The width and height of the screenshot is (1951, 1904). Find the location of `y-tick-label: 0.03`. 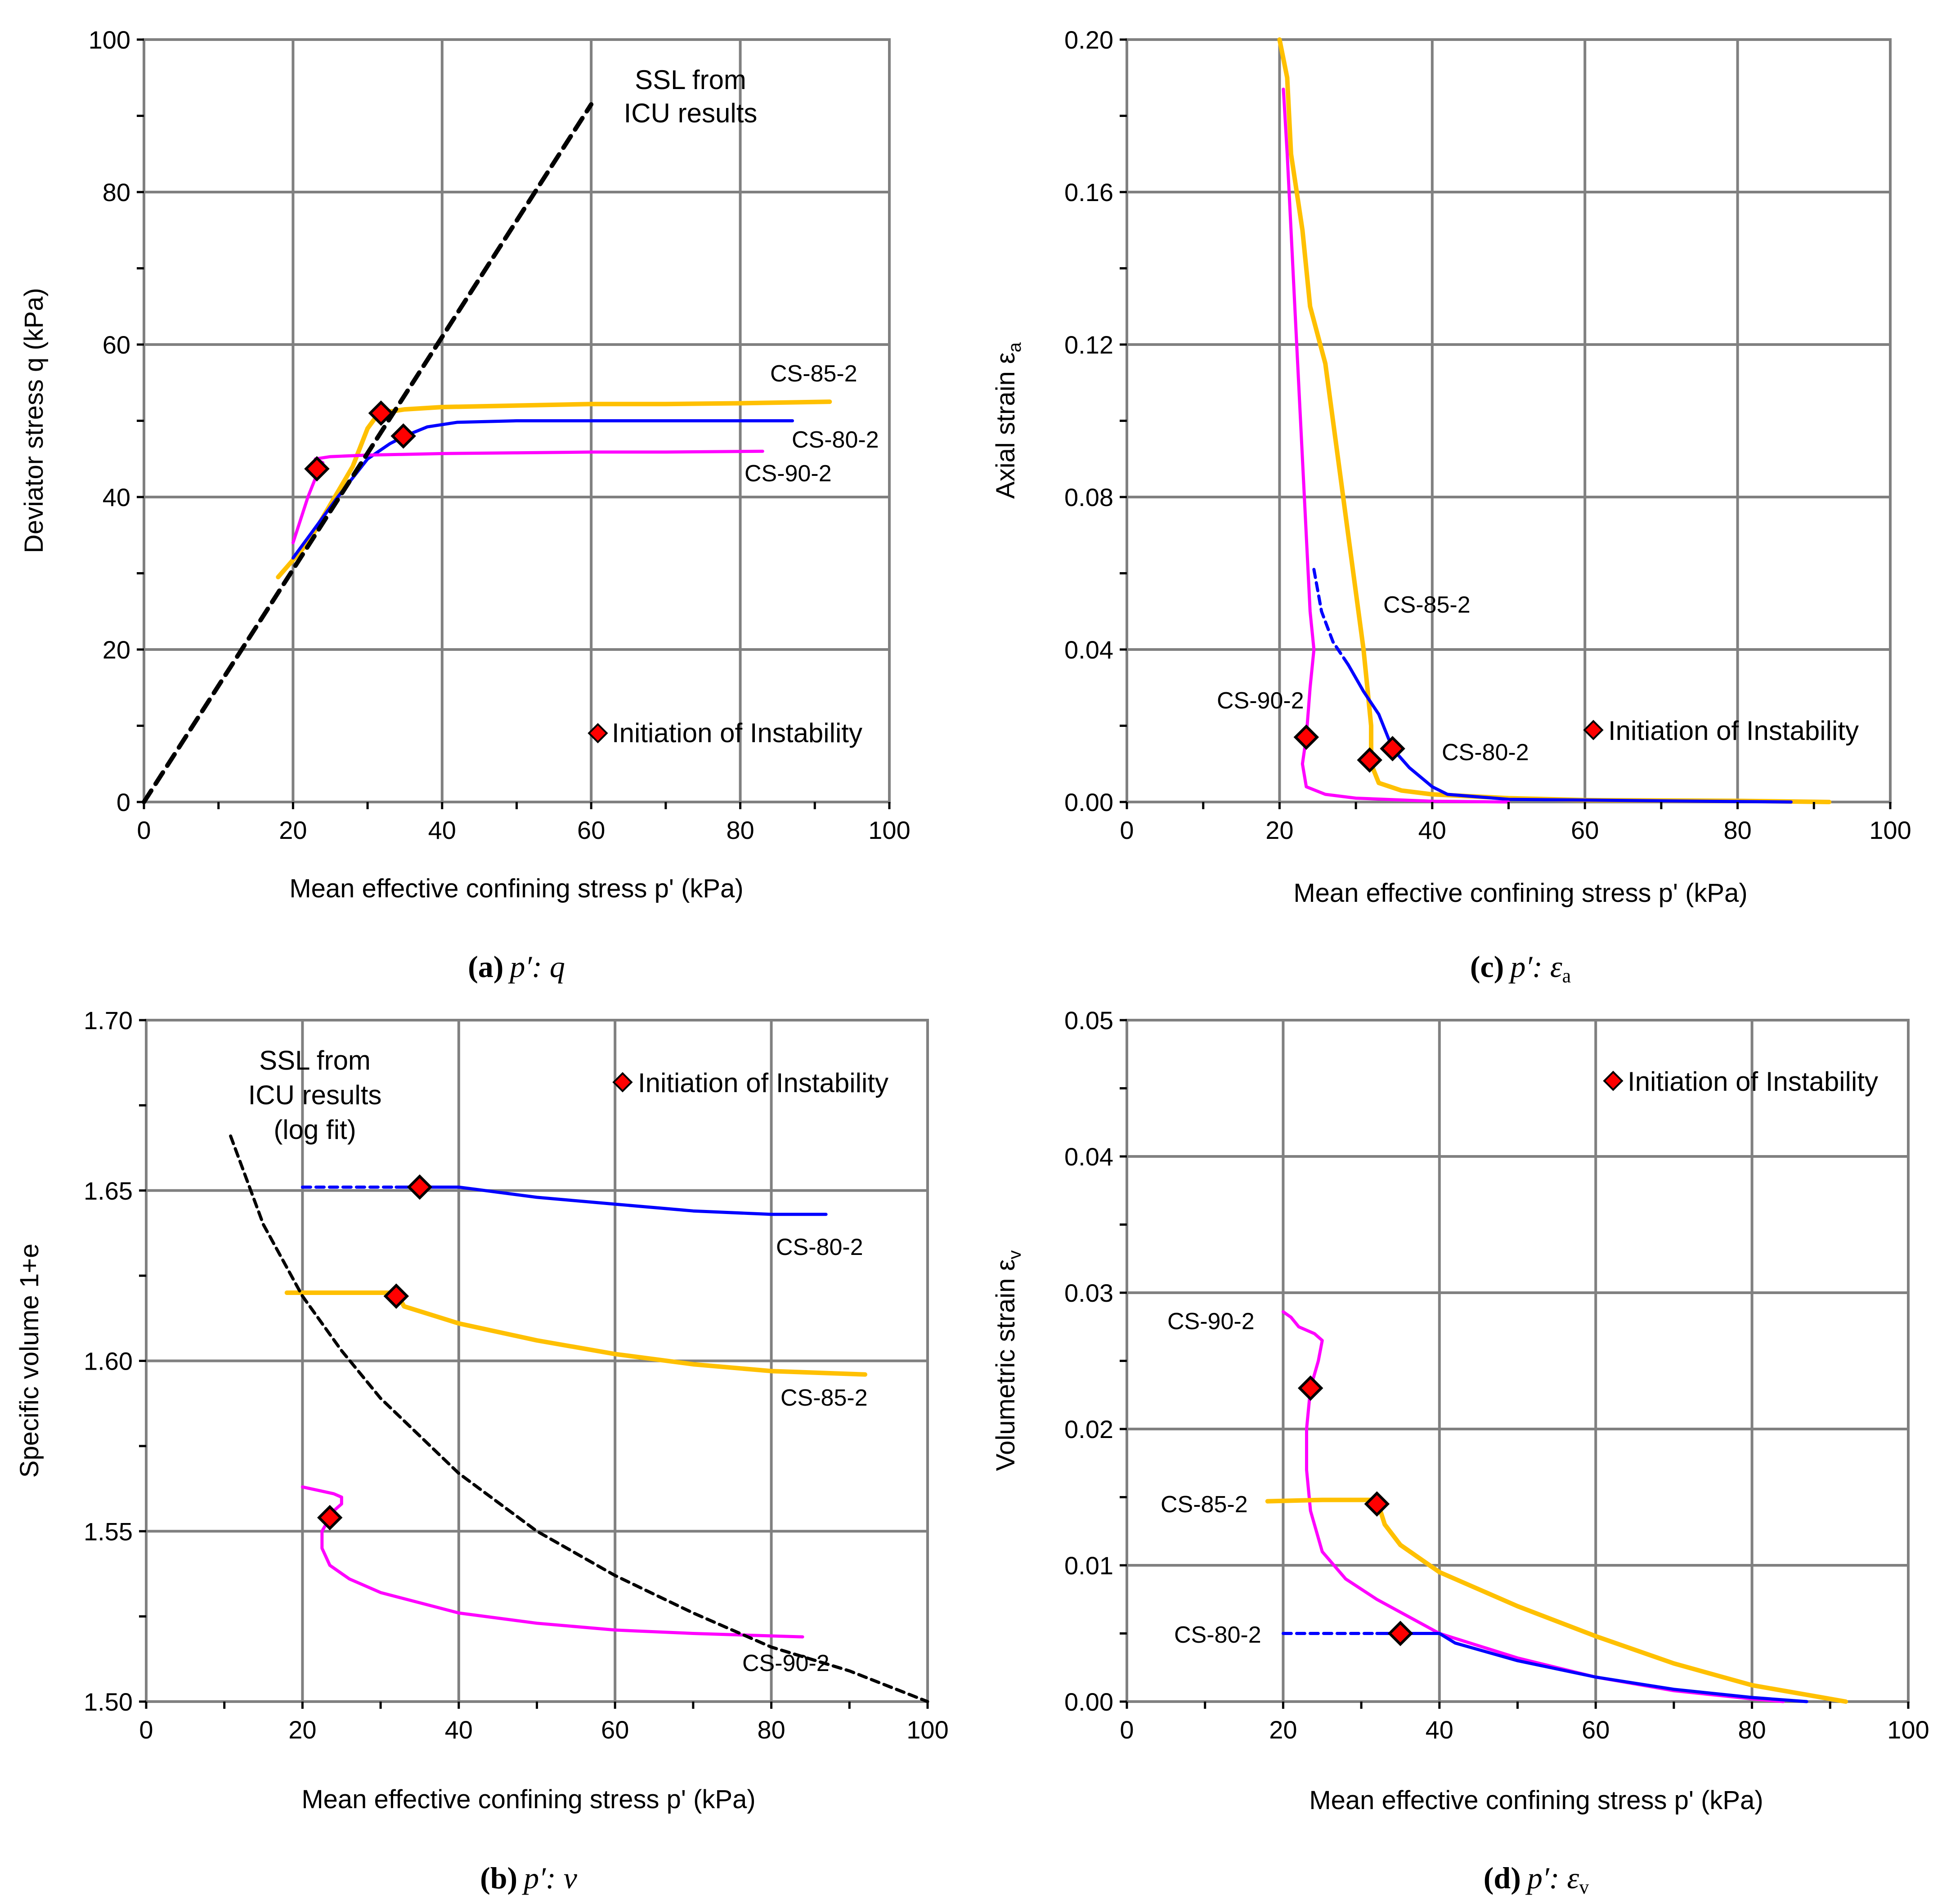

y-tick-label: 0.03 is located at coordinates (1088, 1293).